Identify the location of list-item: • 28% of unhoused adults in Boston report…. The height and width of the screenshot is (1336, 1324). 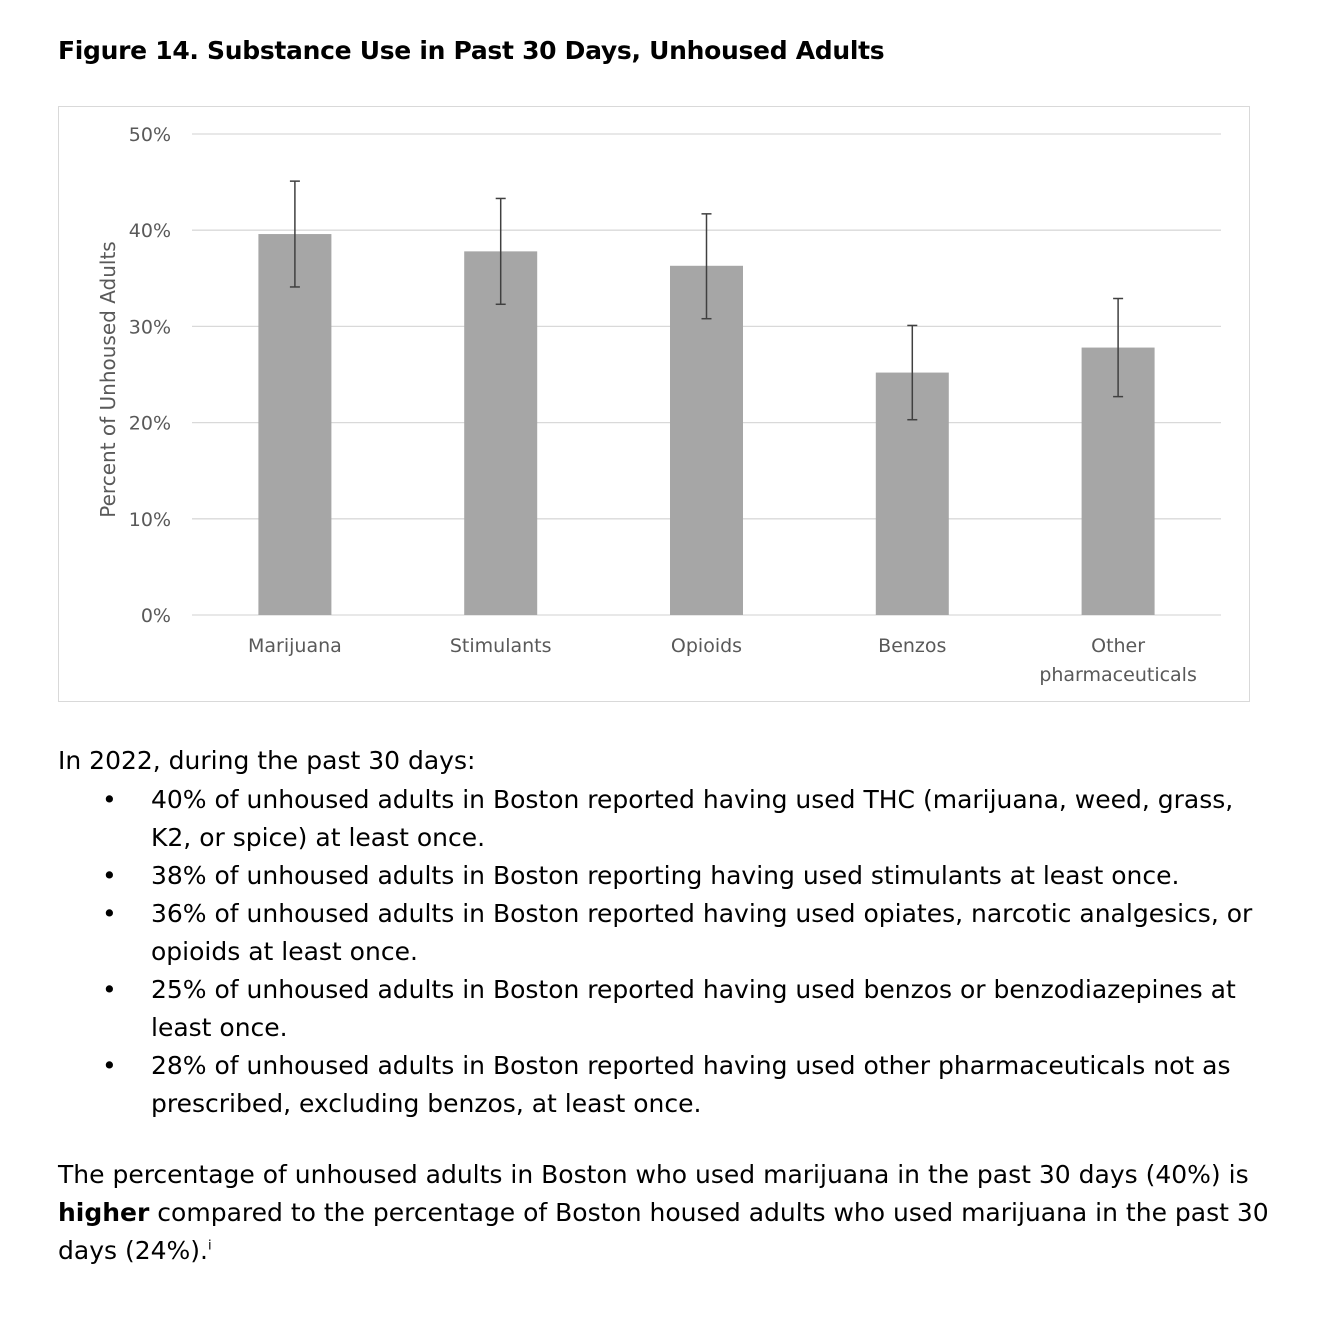
(685, 1085).